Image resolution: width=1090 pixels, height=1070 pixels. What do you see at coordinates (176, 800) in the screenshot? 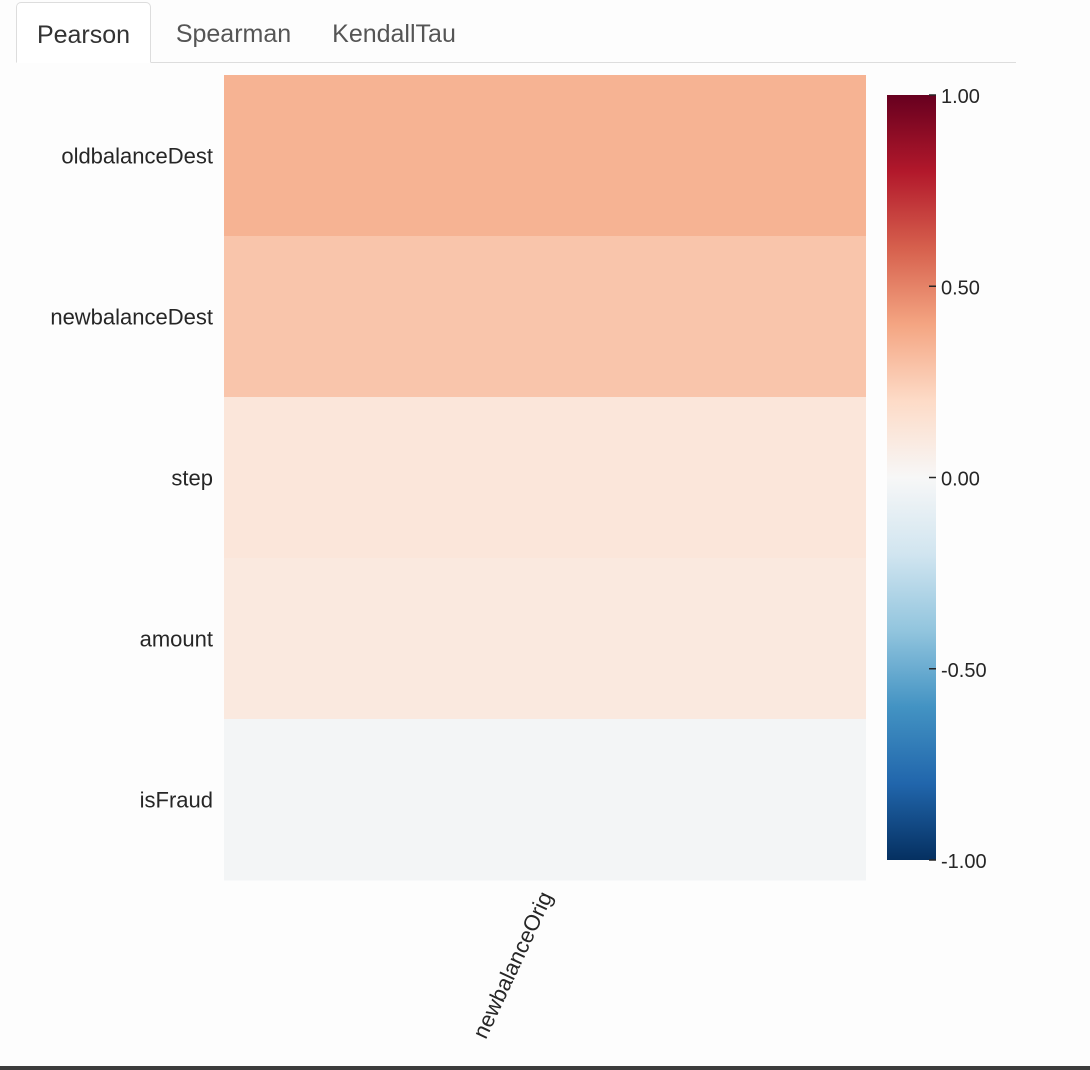
I see `y-axis-label: isFraud` at bounding box center [176, 800].